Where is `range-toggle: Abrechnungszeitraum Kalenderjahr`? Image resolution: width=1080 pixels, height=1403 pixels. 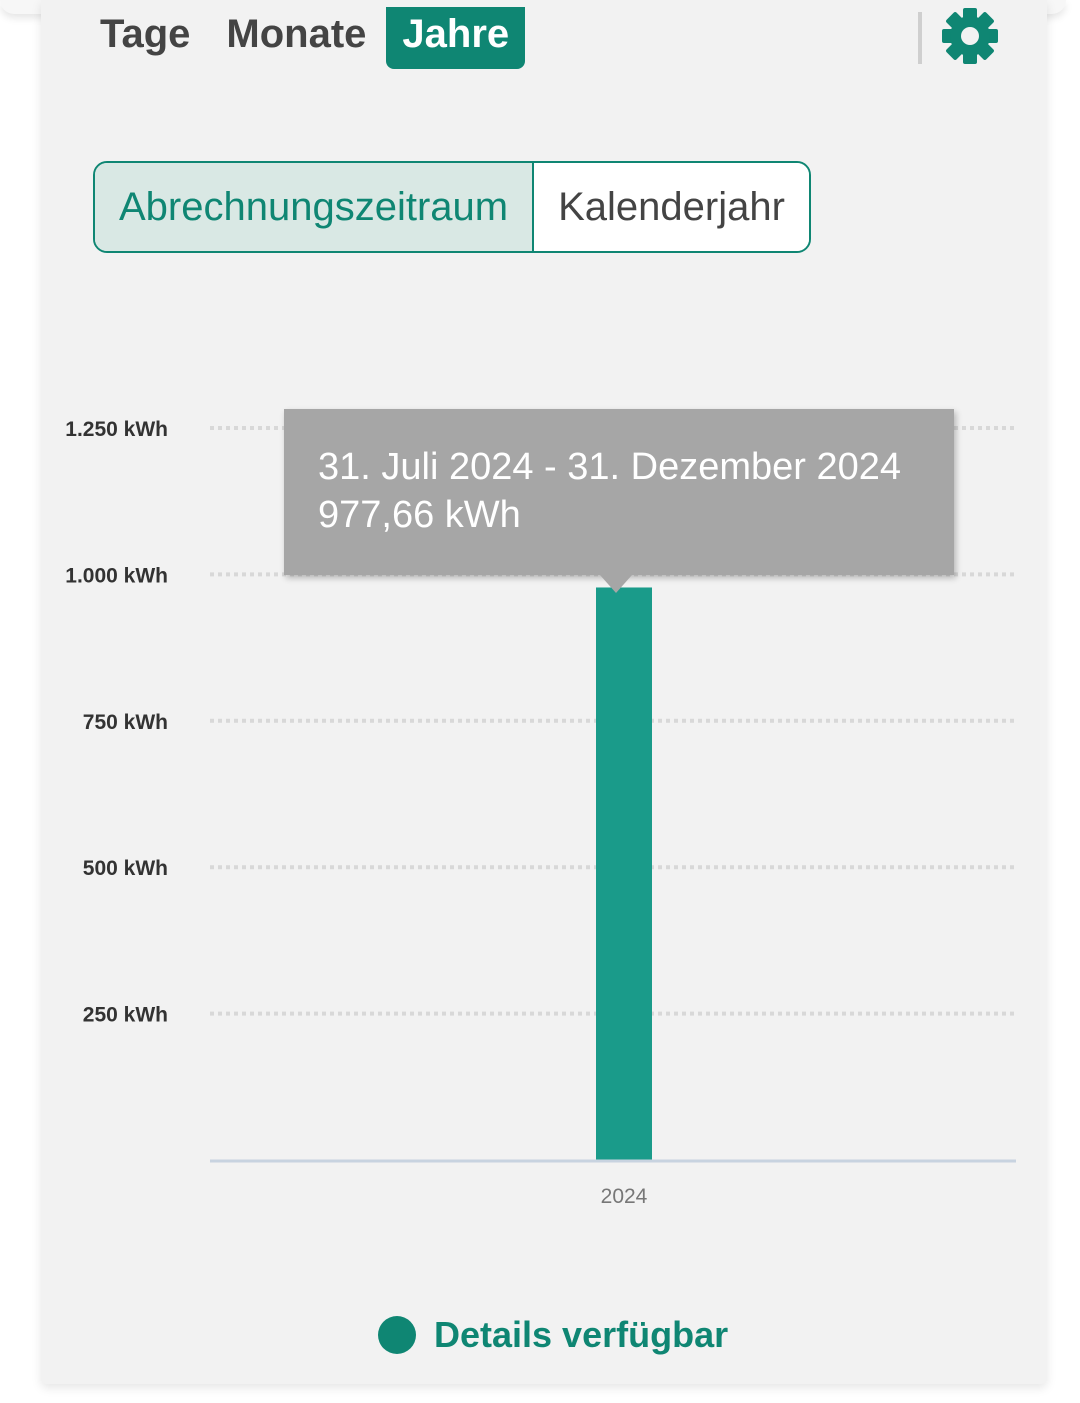 range-toggle: Abrechnungszeitraum Kalenderjahr is located at coordinates (452, 207).